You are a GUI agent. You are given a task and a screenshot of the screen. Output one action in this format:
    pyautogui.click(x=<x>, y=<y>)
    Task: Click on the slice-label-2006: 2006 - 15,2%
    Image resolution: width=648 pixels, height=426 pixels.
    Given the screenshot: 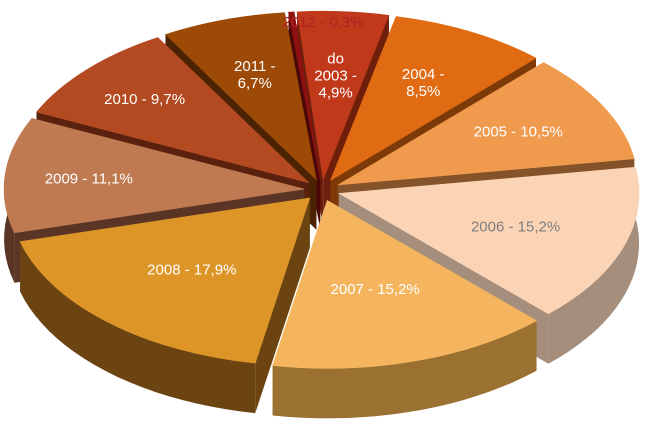 What is the action you would take?
    pyautogui.click(x=515, y=226)
    